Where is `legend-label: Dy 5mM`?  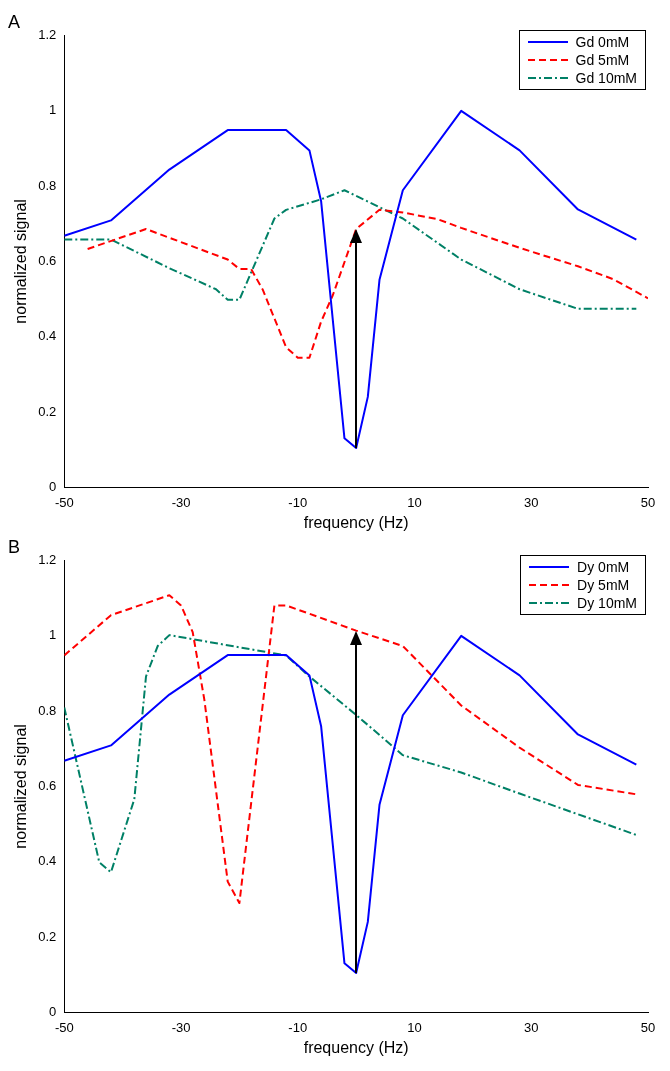
legend-label: Dy 5mM is located at coordinates (603, 584).